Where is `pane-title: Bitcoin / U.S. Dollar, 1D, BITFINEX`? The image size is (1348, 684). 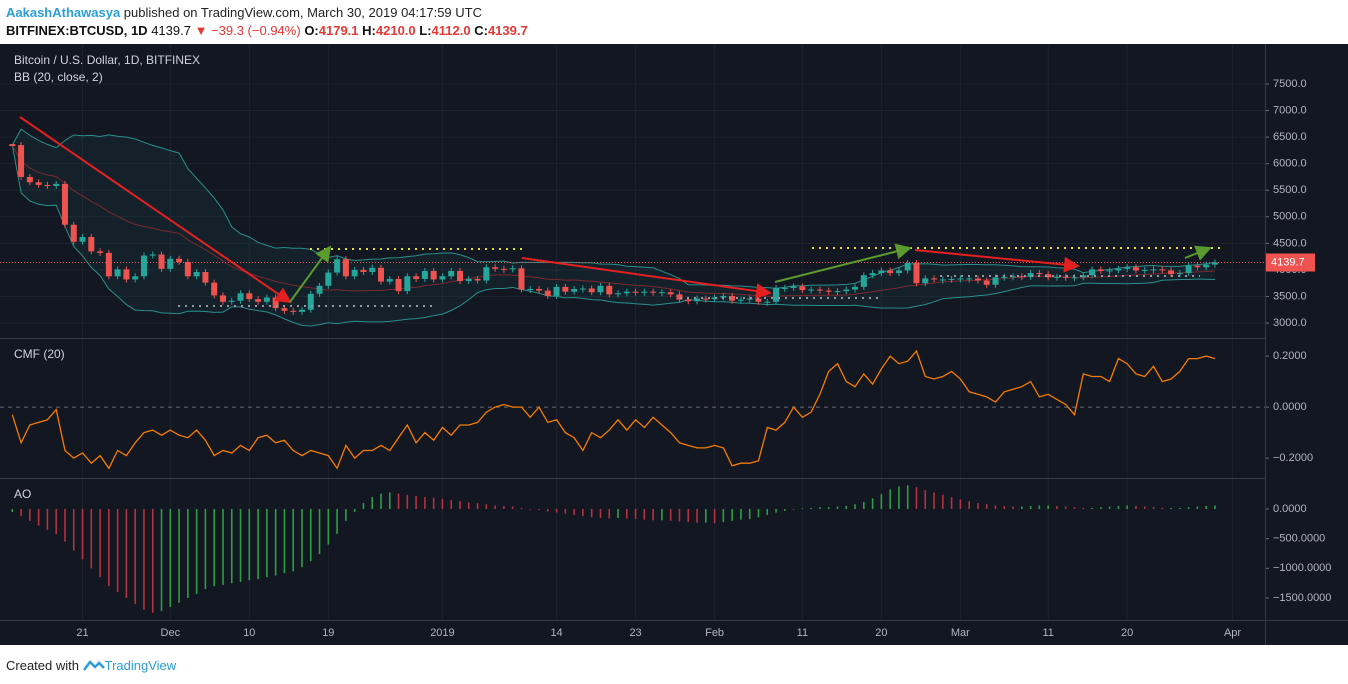
pane-title: Bitcoin / U.S. Dollar, 1D, BITFINEX is located at coordinates (107, 60).